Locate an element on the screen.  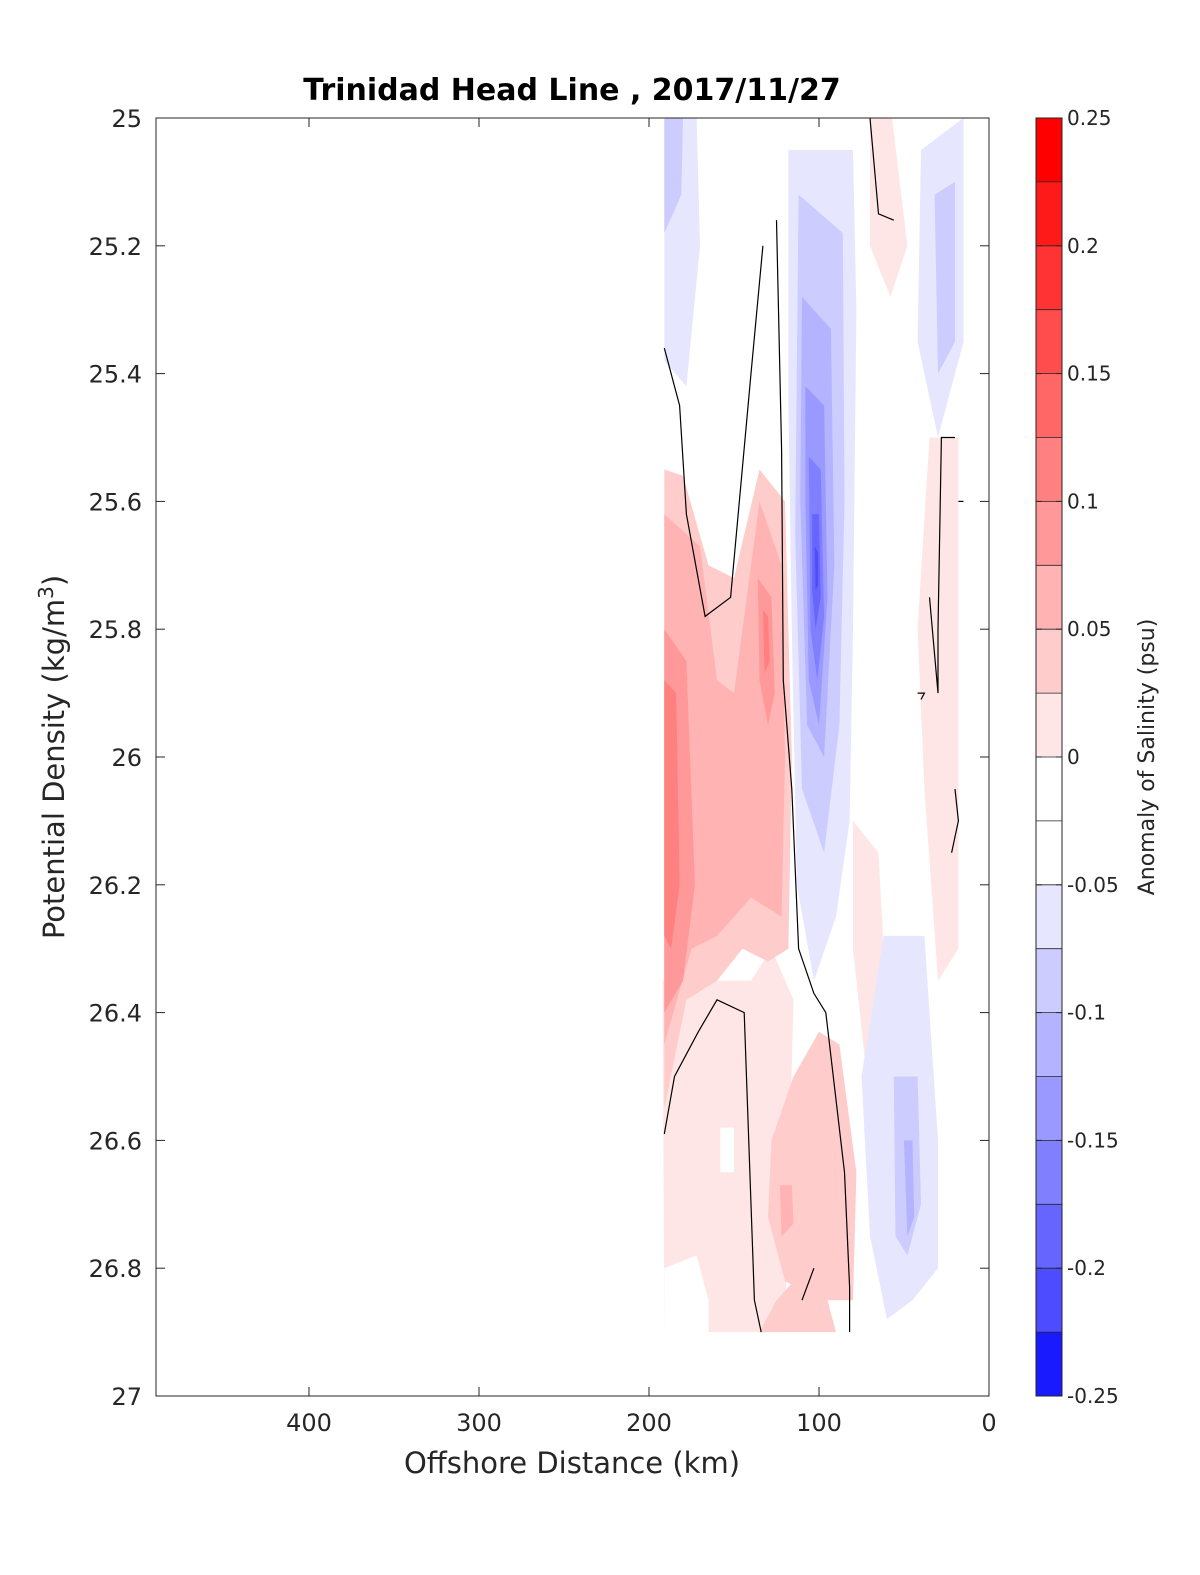
x-tick-label: 400 is located at coordinates (309, 1423).